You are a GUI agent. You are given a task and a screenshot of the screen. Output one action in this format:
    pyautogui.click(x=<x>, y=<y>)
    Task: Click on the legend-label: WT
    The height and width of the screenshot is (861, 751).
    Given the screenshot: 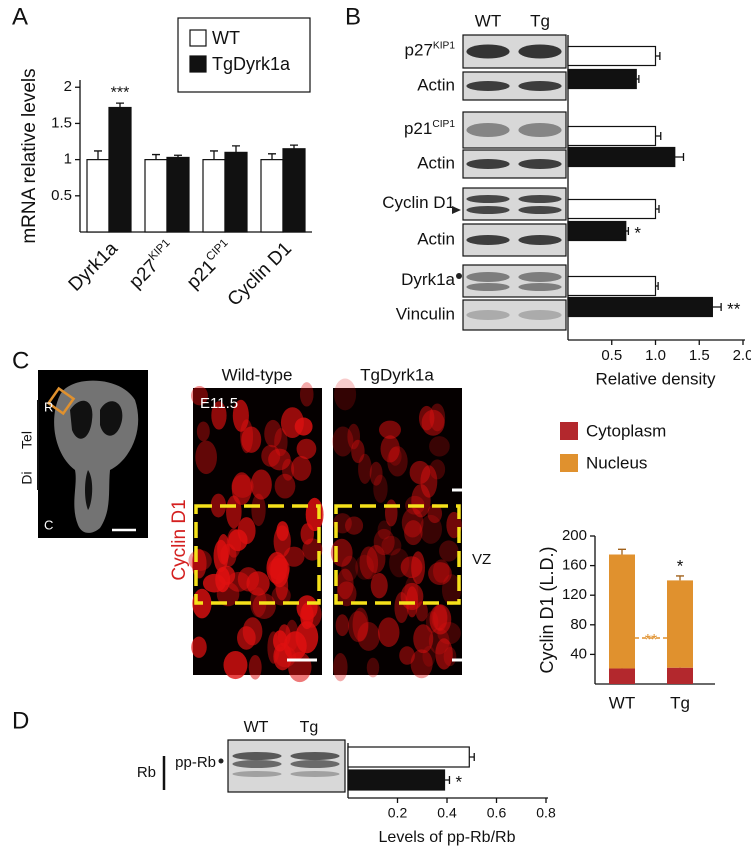 What is the action you would take?
    pyautogui.click(x=226, y=38)
    